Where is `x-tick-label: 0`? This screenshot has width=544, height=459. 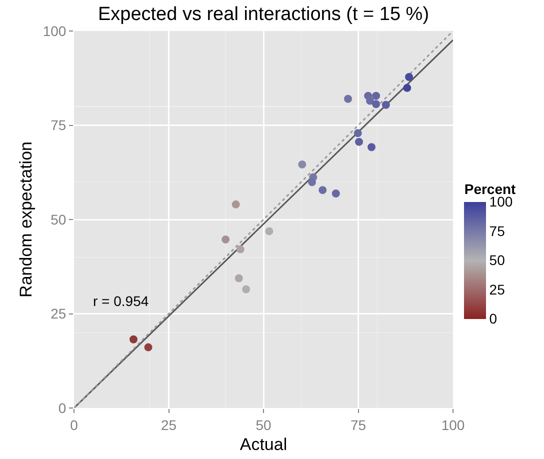
x-tick-label: 0 is located at coordinates (74, 424).